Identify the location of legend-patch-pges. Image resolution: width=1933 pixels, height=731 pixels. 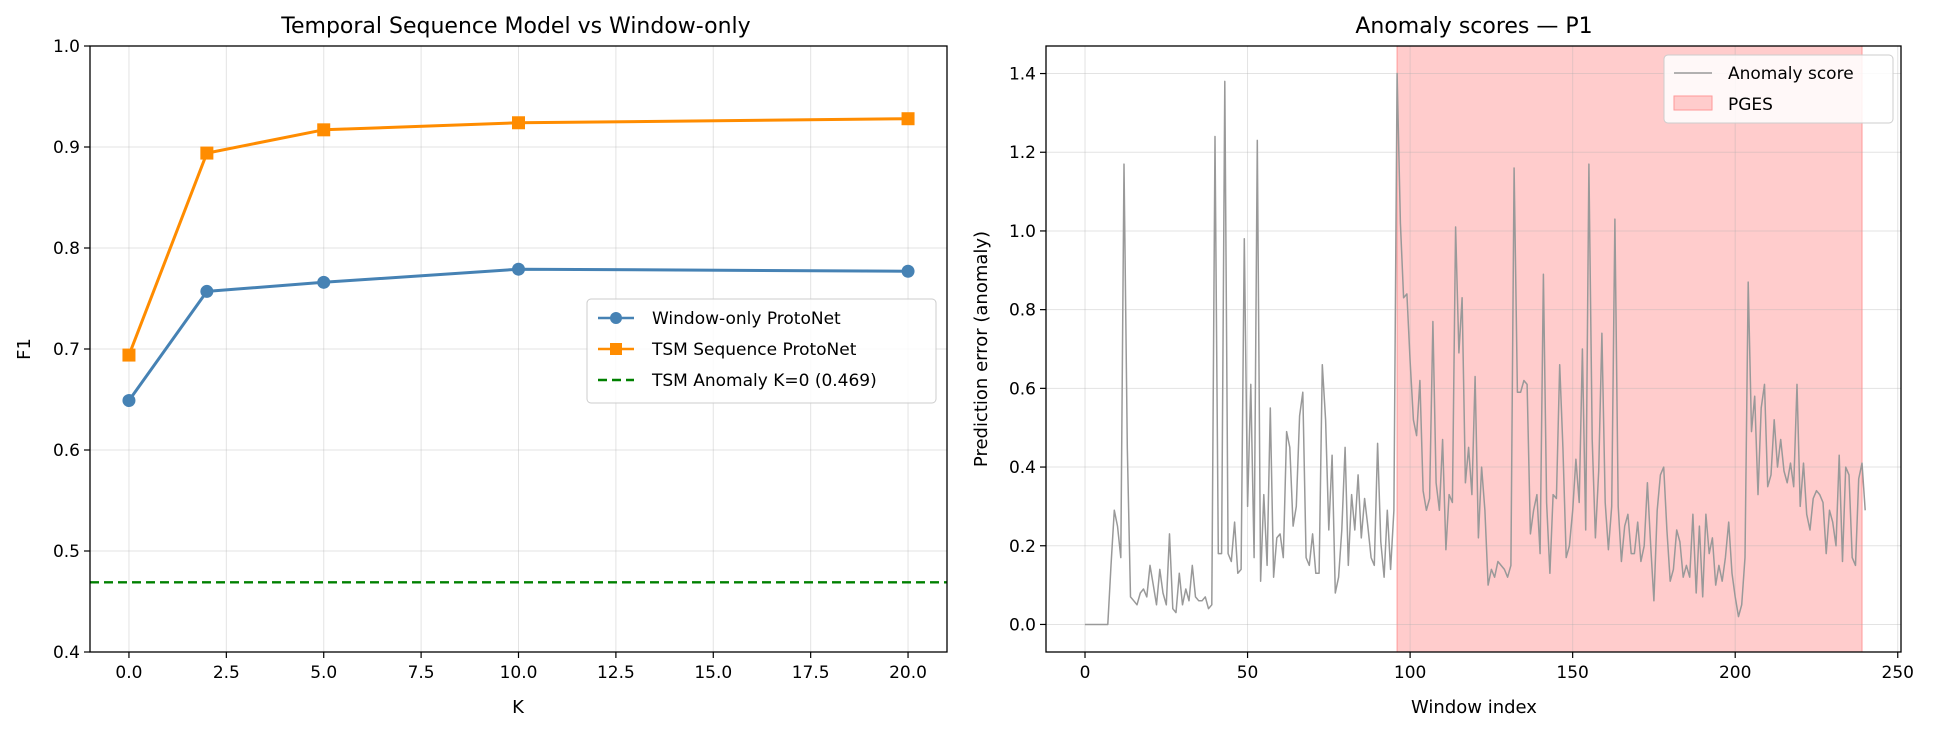
(1693, 103).